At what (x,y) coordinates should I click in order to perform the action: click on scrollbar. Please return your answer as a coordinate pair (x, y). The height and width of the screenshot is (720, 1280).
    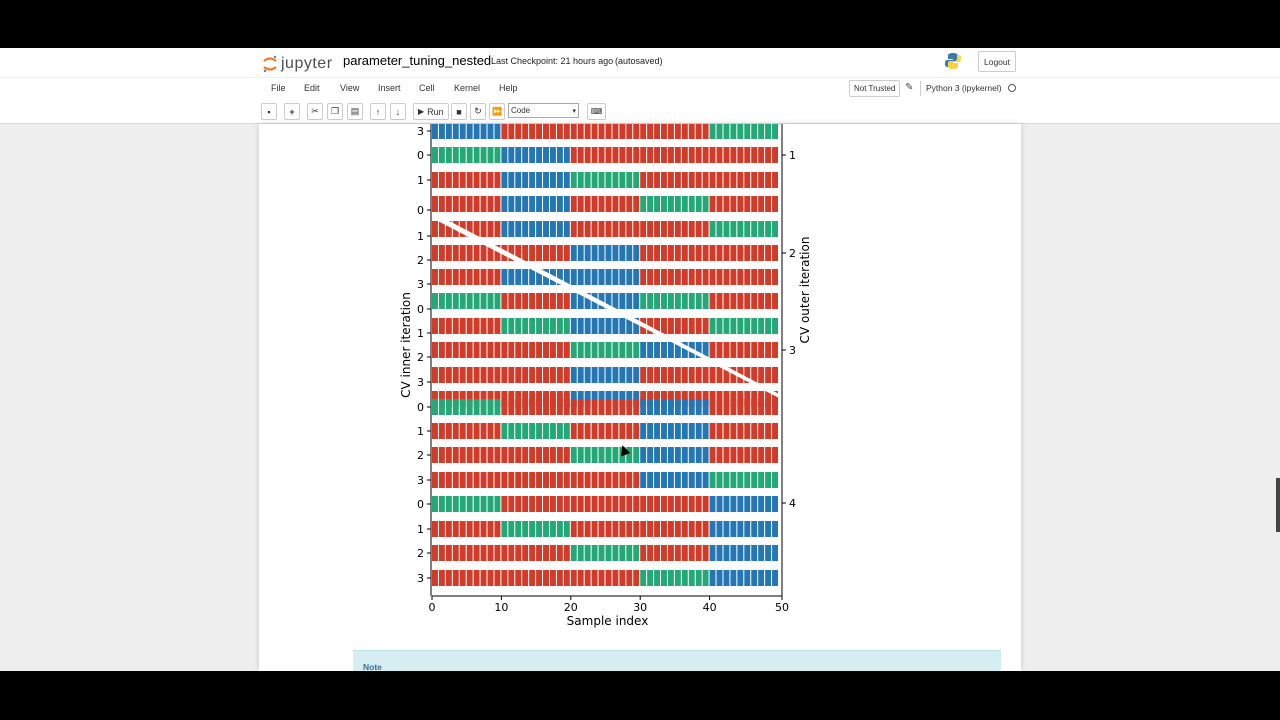
    Looking at the image, I should click on (1278, 505).